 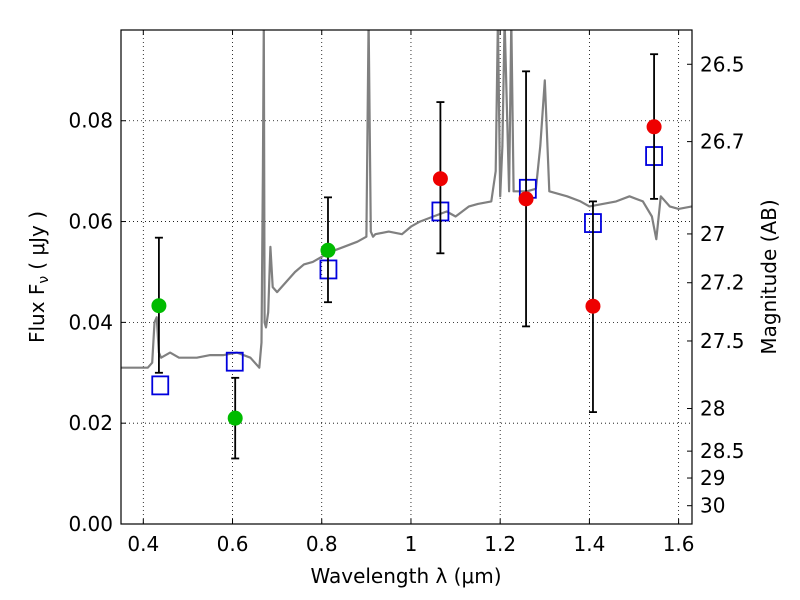 I want to click on magnitude-tick-label: 26.7, so click(x=722, y=142).